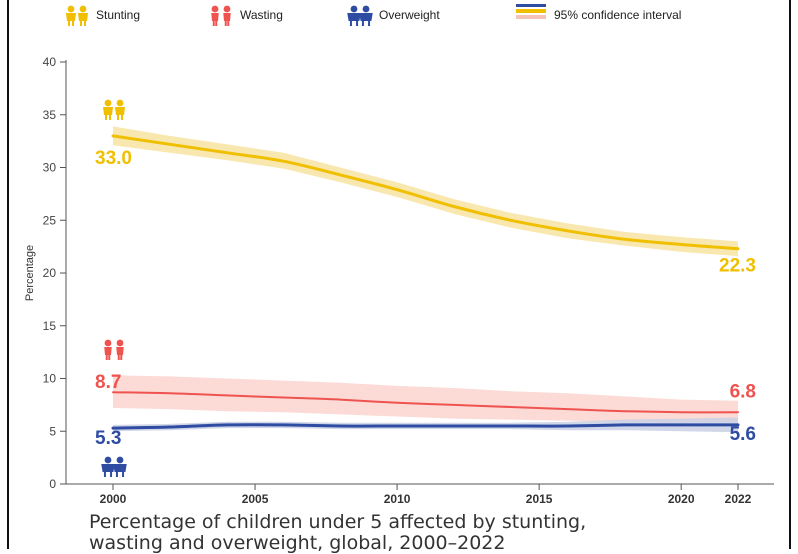 This screenshot has height=554, width=798. I want to click on x-tick-label: 2000, so click(113, 499).